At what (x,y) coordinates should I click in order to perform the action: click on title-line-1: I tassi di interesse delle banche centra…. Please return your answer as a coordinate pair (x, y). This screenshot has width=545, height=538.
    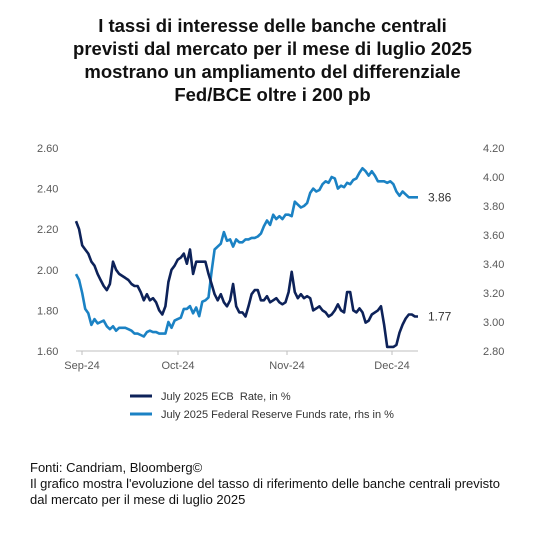
    Looking at the image, I should click on (272, 25).